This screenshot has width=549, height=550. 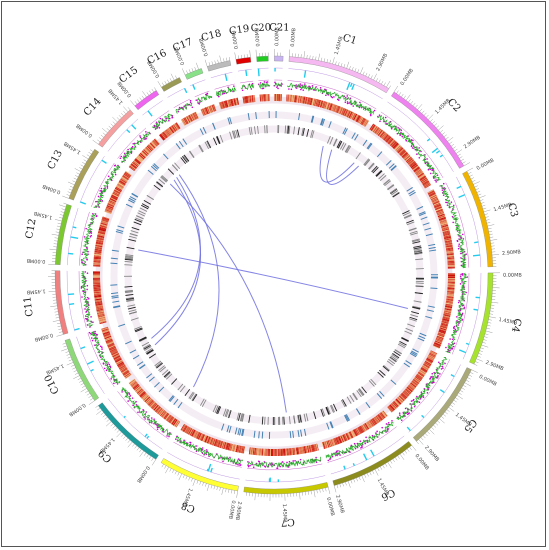 I want to click on tick-label: 0.00MB, so click(x=143, y=475).